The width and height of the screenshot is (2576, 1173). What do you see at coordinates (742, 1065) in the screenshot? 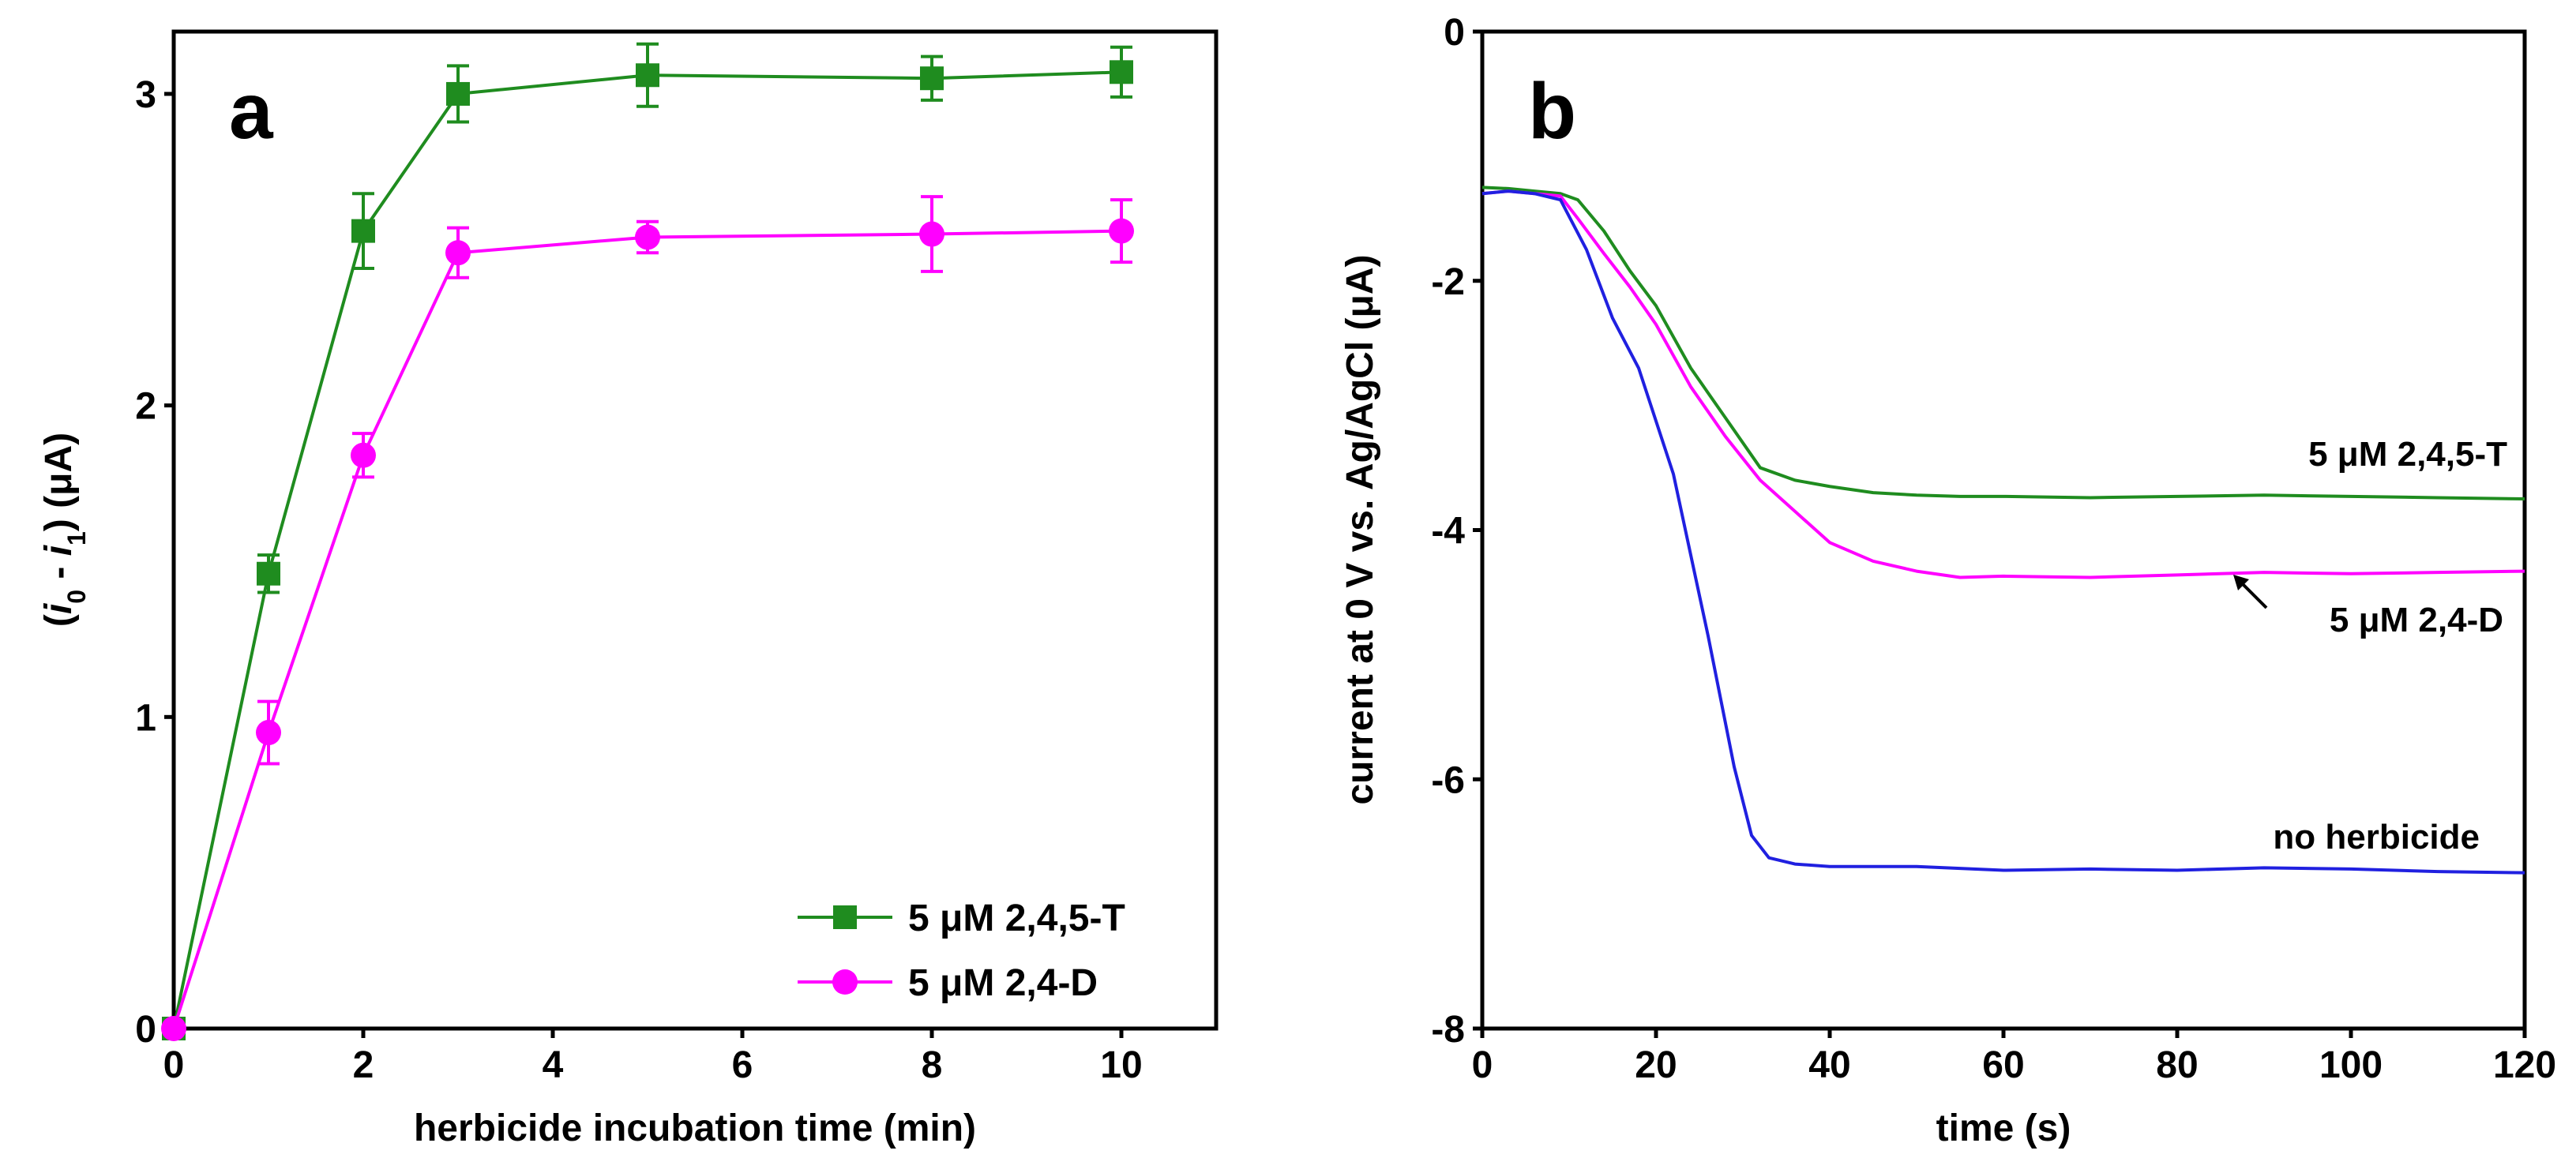
I see `x-tick-label: 6` at bounding box center [742, 1065].